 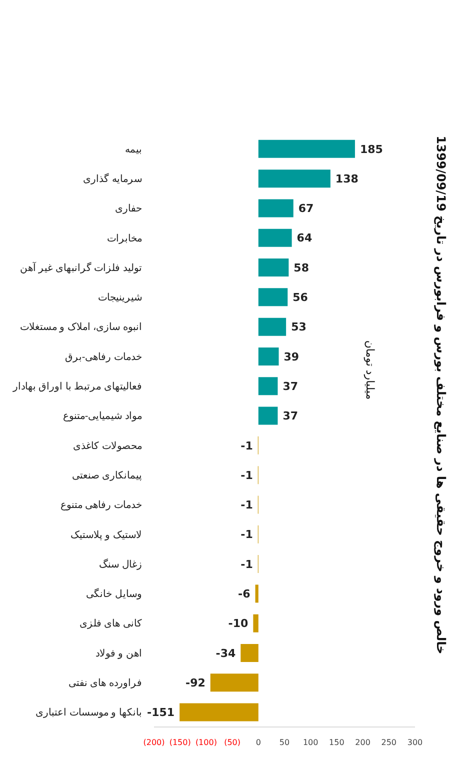 What do you see at coordinates (81, 267) in the screenshot?
I see `y-tick-label: تولید فلزات گرانبهای غیر آهن` at bounding box center [81, 267].